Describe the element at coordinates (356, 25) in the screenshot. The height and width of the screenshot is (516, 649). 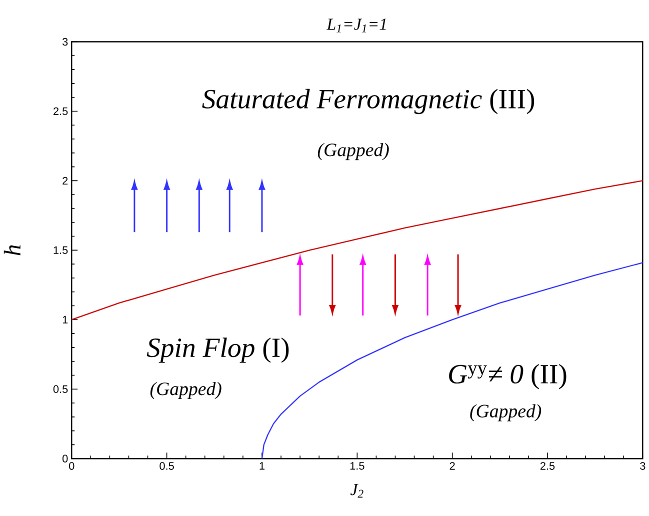
I see `chart-title: L$_{1}$=J$_{1}$=1` at that location.